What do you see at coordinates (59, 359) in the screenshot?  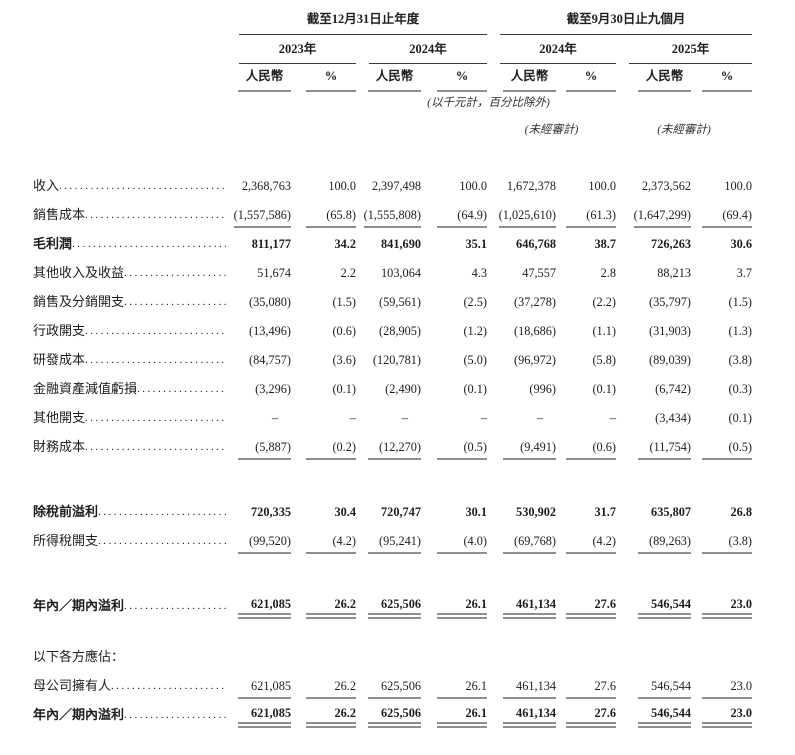 I see `row-label: 研發成本` at bounding box center [59, 359].